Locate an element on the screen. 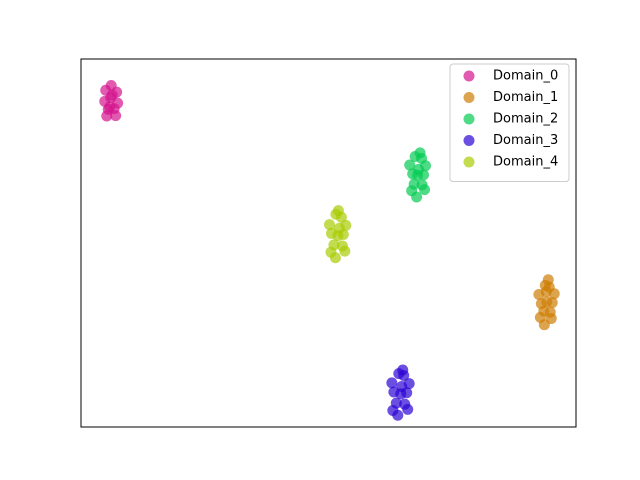 Image resolution: width=640 pixels, height=480 pixels. legend-box is located at coordinates (509, 122).